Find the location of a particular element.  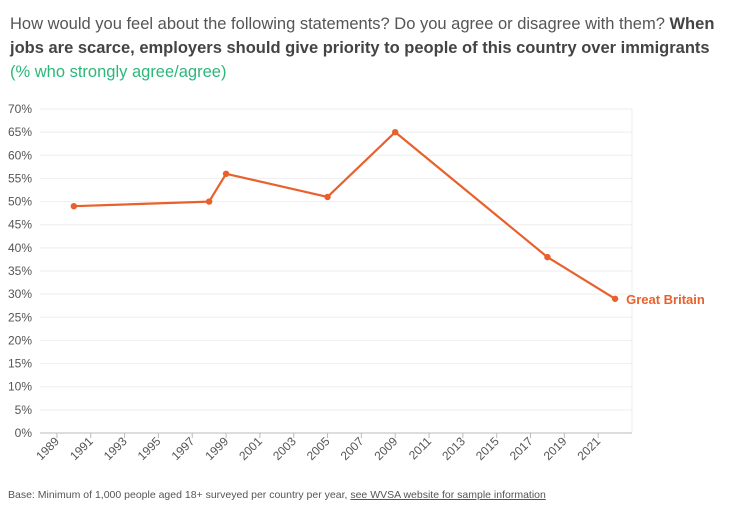

x-tick-label: 2011 is located at coordinates (420, 448).